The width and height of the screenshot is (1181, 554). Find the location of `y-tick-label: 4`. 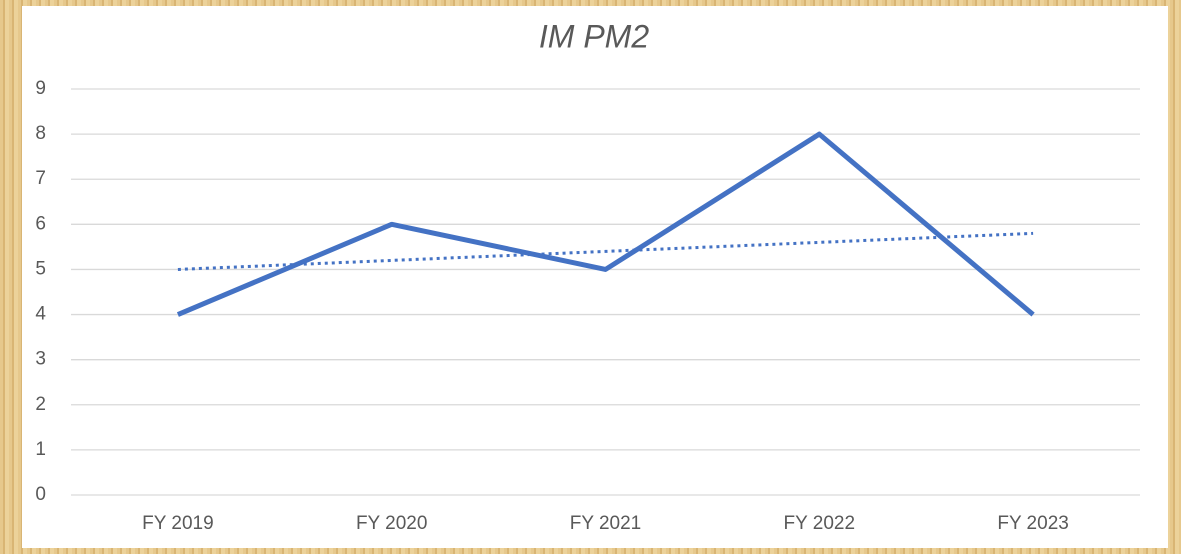

y-tick-label: 4 is located at coordinates (40, 314).